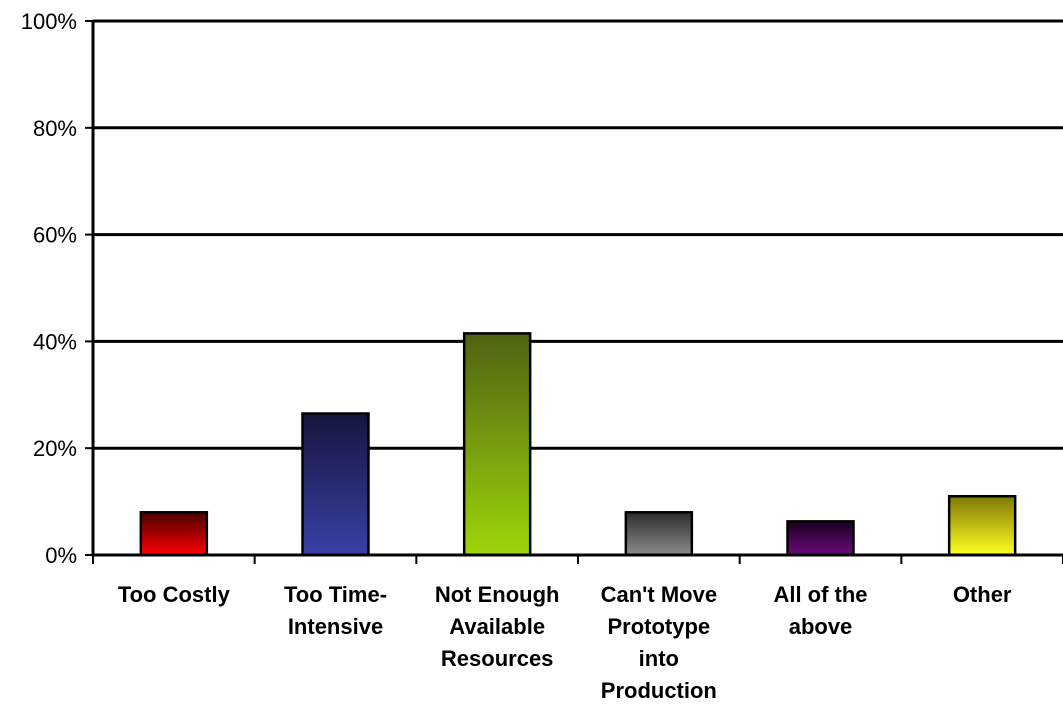 This screenshot has width=1063, height=711. Describe the element at coordinates (55, 448) in the screenshot. I see `y-tick-label: 20%` at that location.